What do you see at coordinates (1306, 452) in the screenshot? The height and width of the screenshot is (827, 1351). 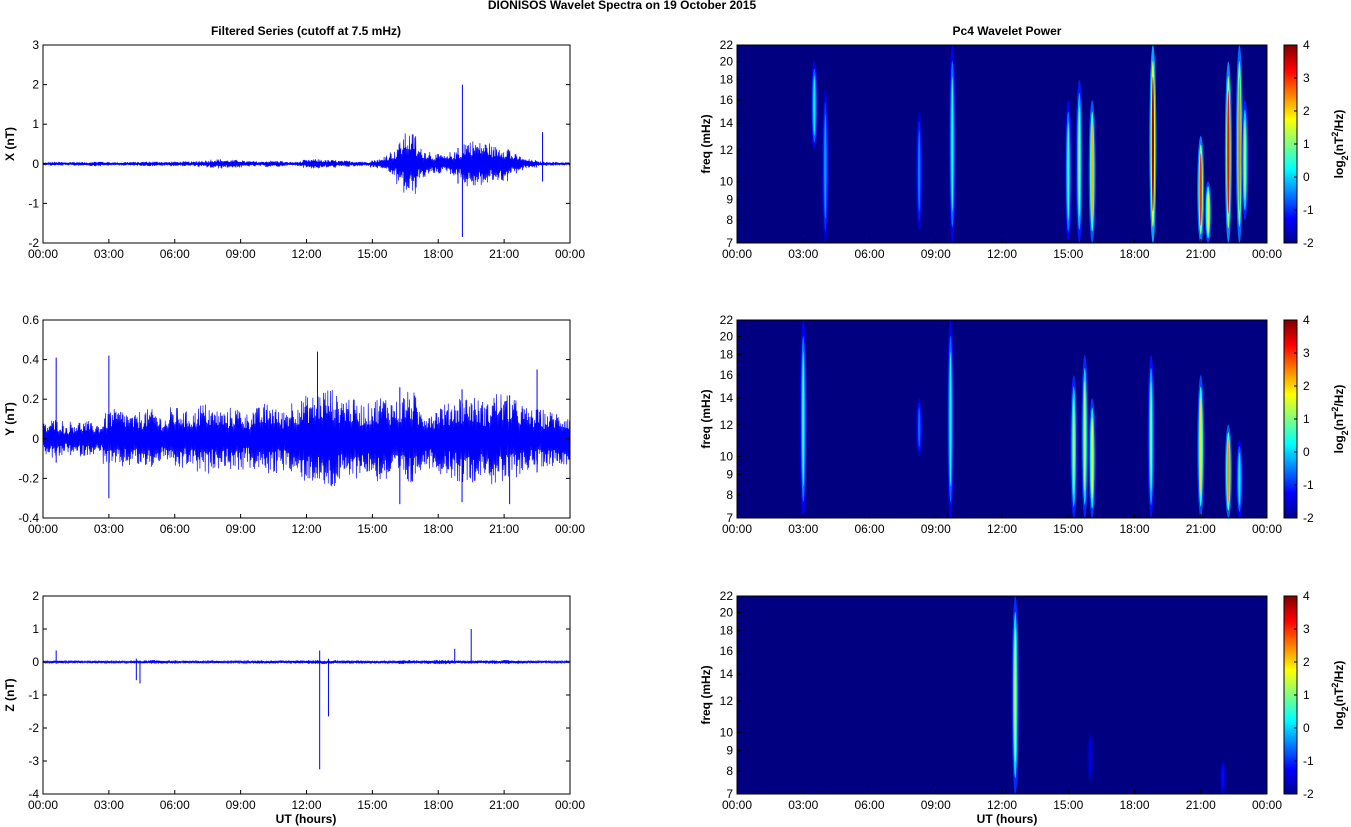 I see `y-wavelet-colorbar-tick-label: 0` at bounding box center [1306, 452].